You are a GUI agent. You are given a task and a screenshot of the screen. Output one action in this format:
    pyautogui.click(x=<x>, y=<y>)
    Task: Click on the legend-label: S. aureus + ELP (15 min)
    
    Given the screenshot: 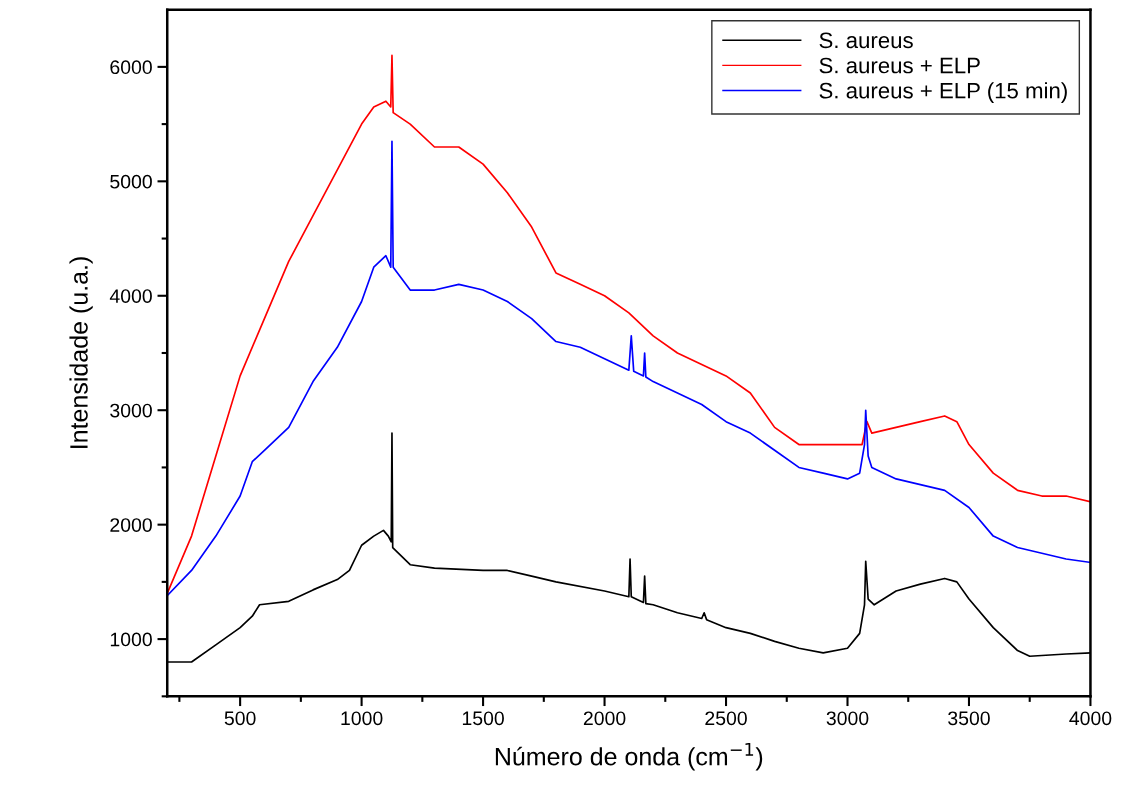 What is the action you would take?
    pyautogui.click(x=943, y=92)
    